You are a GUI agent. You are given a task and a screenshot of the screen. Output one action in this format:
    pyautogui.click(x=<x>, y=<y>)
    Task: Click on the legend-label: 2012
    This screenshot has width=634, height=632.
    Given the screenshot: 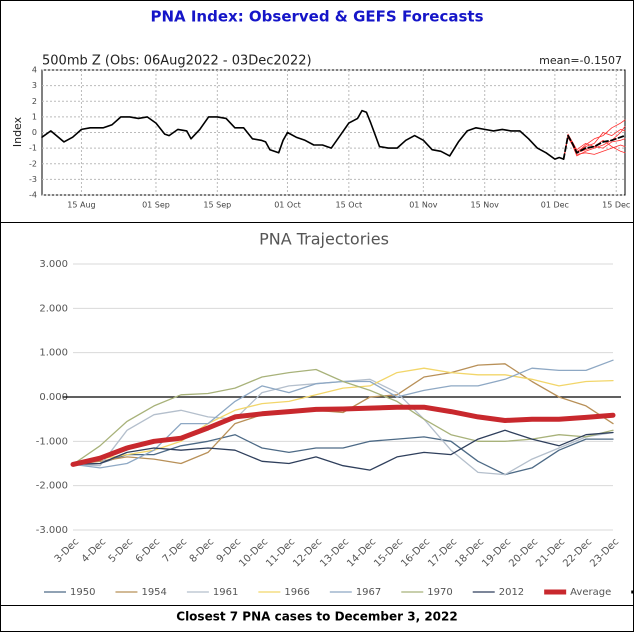 What is the action you would take?
    pyautogui.click(x=511, y=592)
    